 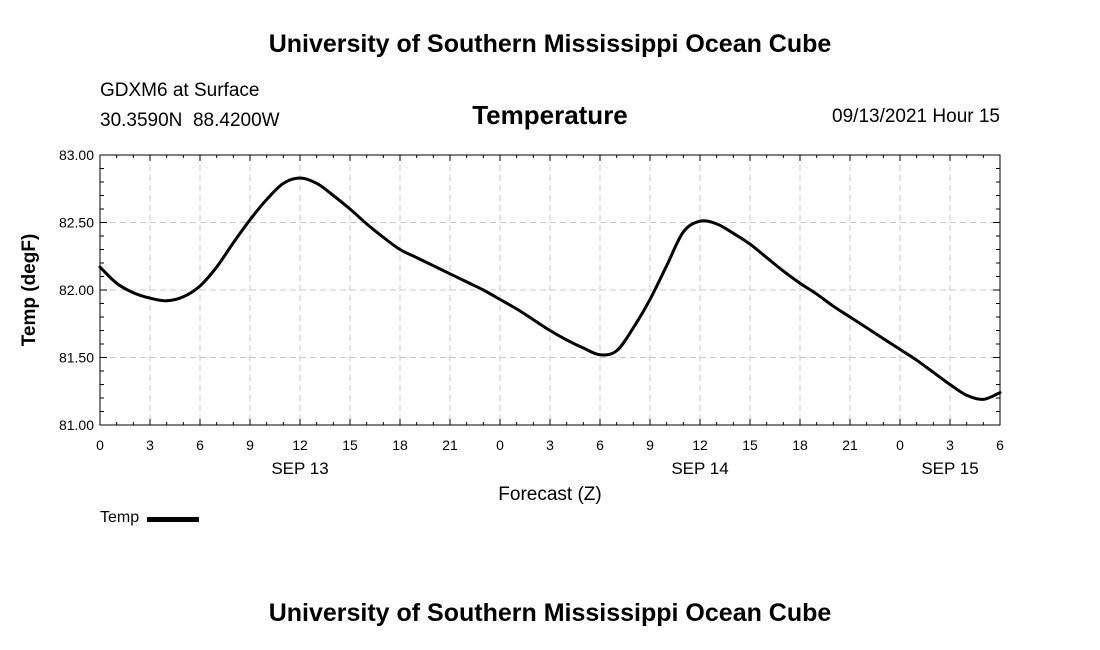 I want to click on station-name: GDXM6 at Surface, so click(x=180, y=90).